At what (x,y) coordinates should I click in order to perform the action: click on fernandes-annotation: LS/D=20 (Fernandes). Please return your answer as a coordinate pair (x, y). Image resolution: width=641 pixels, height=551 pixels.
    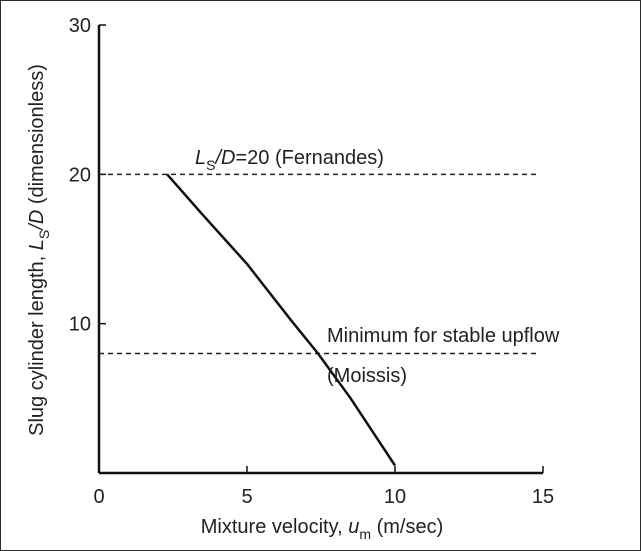
    Looking at the image, I should click on (289, 160).